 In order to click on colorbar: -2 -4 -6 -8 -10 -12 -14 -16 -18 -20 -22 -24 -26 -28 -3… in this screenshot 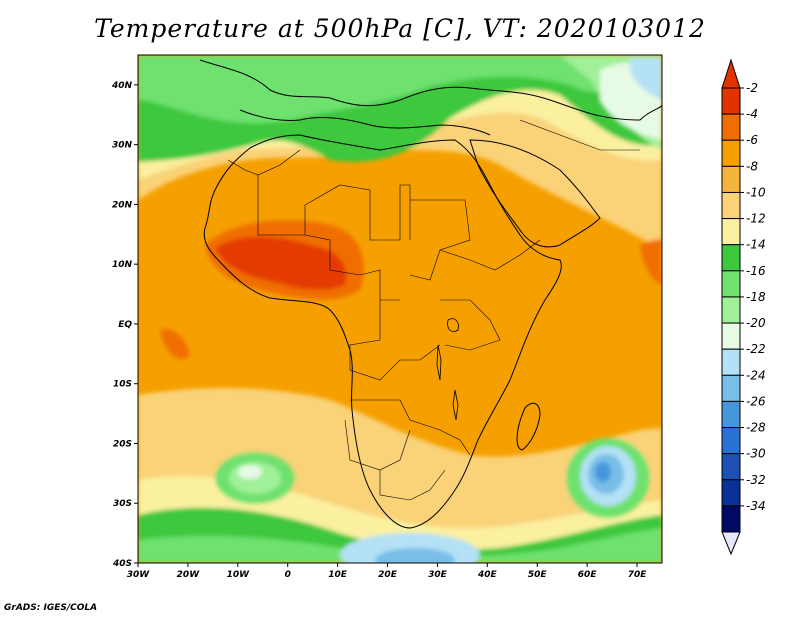, I will do `click(743, 307)`.